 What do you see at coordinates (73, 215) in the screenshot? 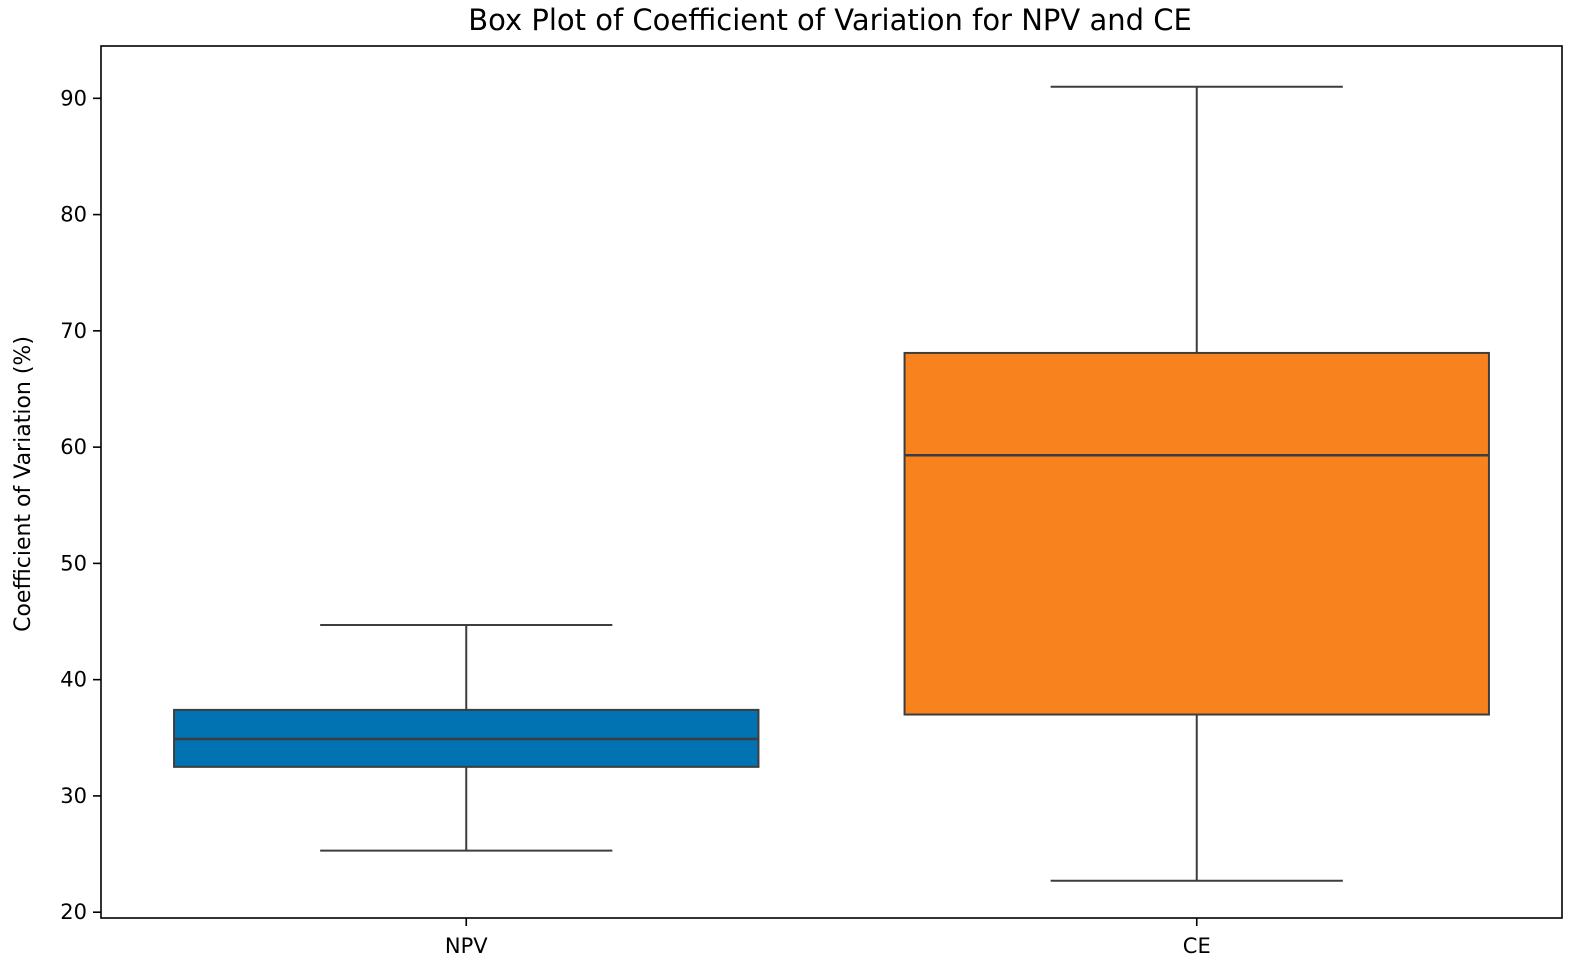
I see `y-tick-label: 80` at bounding box center [73, 215].